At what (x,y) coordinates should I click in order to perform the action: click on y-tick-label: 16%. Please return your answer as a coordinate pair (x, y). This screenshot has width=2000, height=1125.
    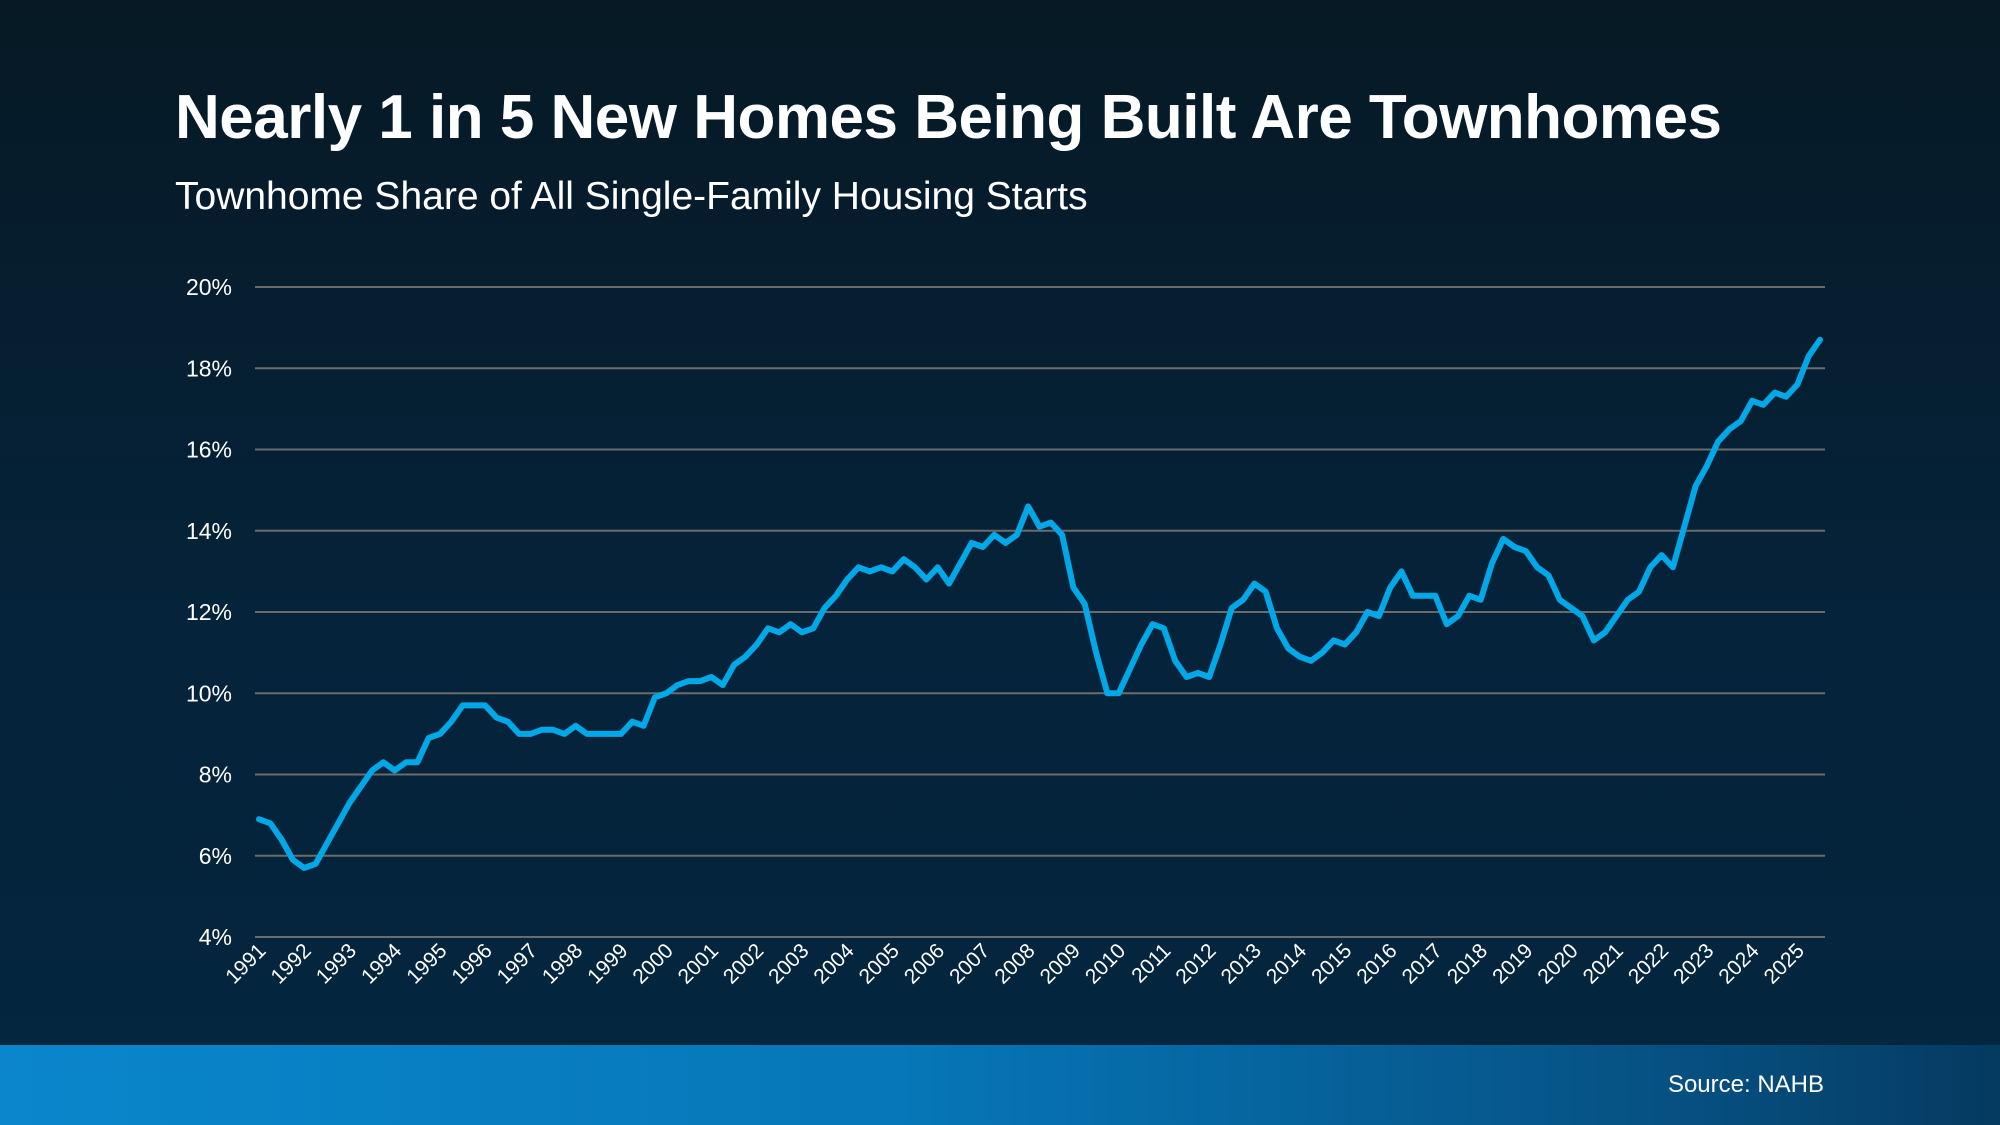
    Looking at the image, I should click on (209, 450).